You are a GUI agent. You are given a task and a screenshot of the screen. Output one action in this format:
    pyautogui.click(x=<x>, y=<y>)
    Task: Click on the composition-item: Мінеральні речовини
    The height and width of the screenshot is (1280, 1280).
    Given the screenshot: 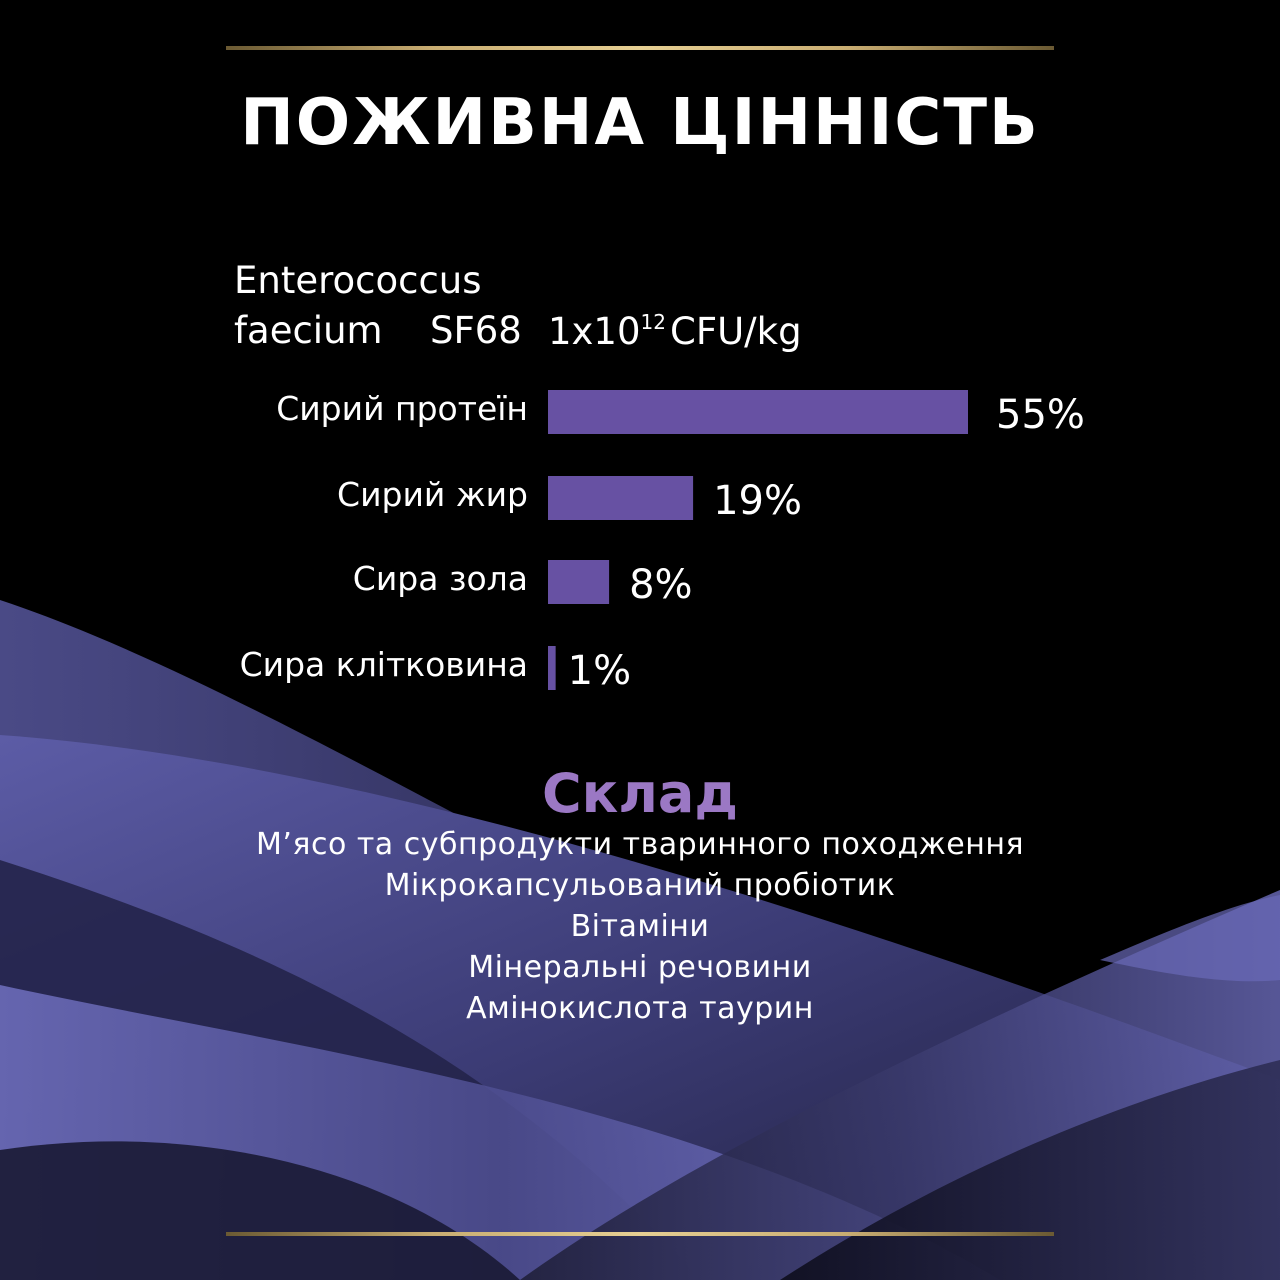 What is the action you would take?
    pyautogui.click(x=640, y=967)
    